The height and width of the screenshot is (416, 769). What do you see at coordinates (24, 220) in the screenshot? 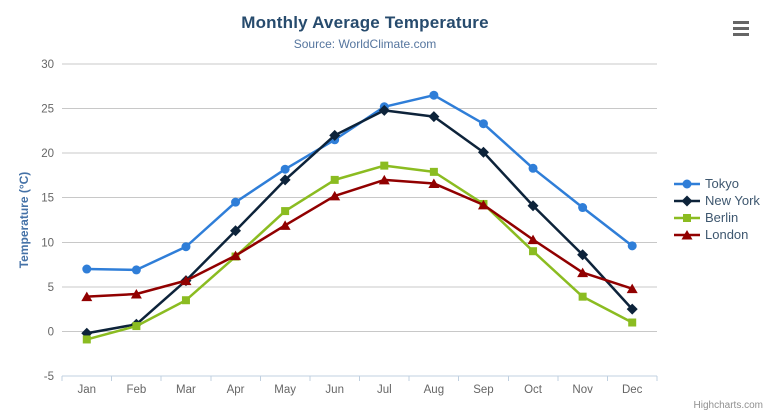
I see `y-axis-title: Temperature (°C)` at bounding box center [24, 220].